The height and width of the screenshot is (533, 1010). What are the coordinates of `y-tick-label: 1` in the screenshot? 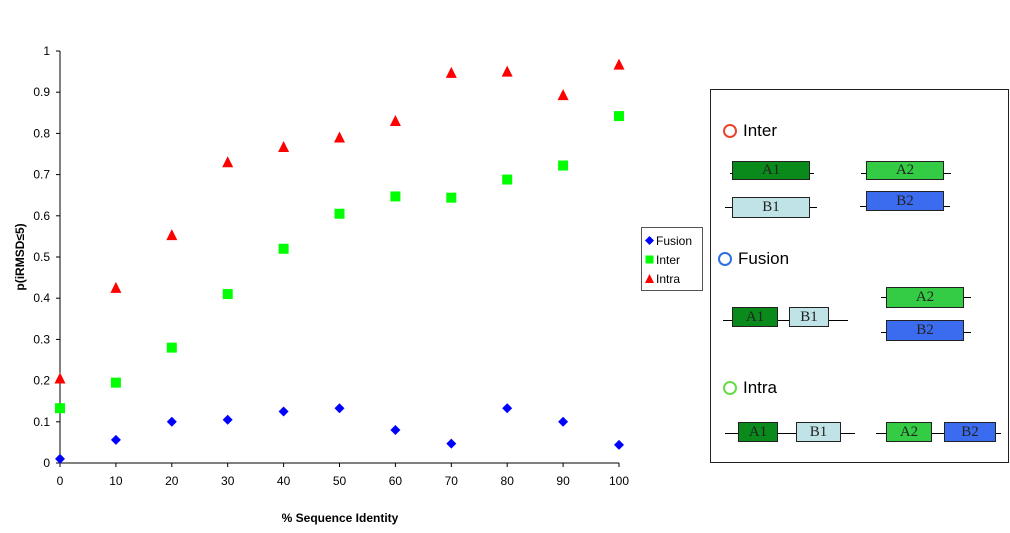 It's located at (46, 51).